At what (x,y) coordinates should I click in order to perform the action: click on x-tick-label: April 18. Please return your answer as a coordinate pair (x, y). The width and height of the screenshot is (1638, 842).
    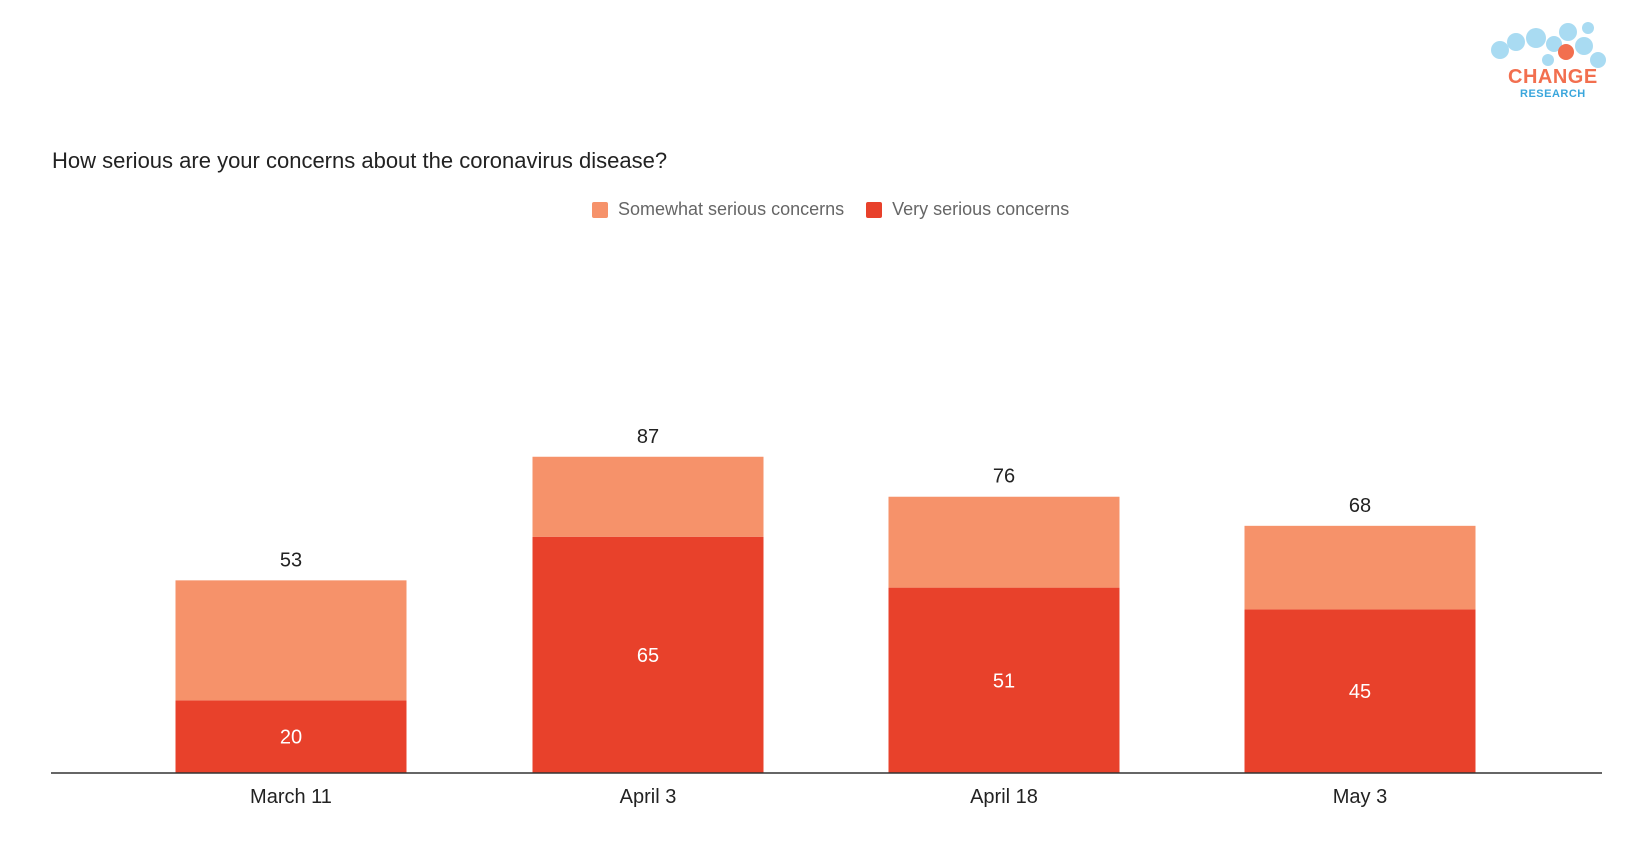
    Looking at the image, I should click on (1004, 797).